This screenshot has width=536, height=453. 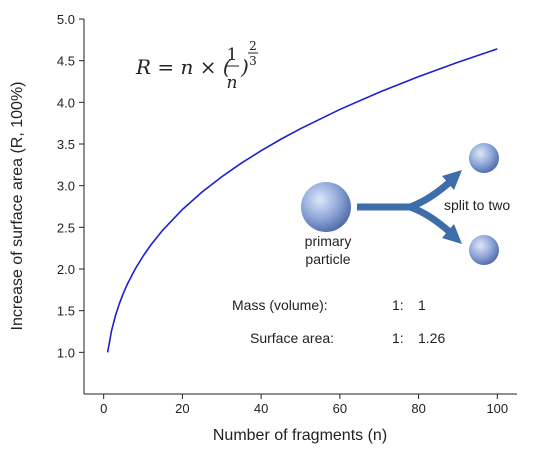 I want to click on annotation: Mass (volume):, so click(x=280, y=305).